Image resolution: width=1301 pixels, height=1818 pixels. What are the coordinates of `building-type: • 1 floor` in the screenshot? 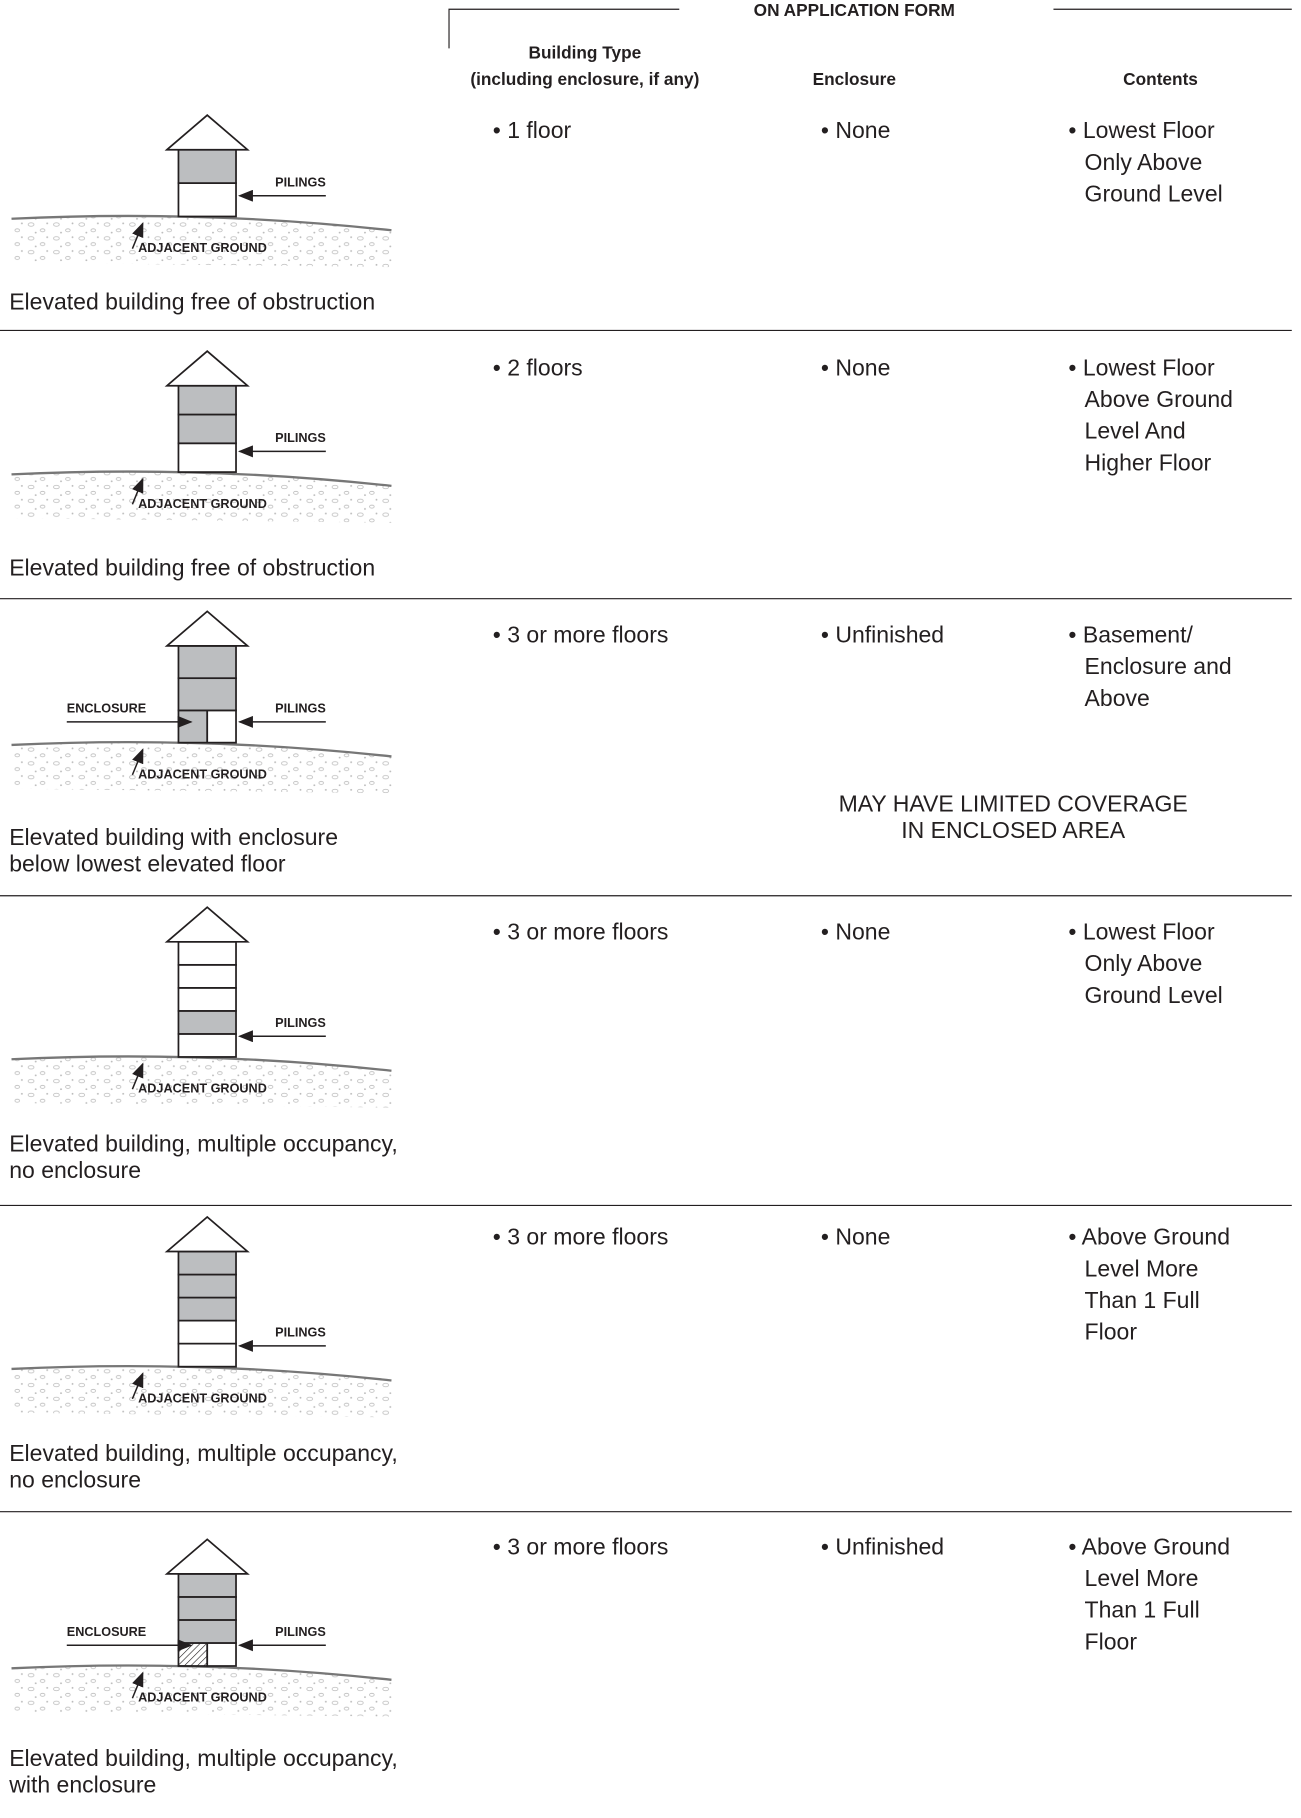 It's located at (532, 130).